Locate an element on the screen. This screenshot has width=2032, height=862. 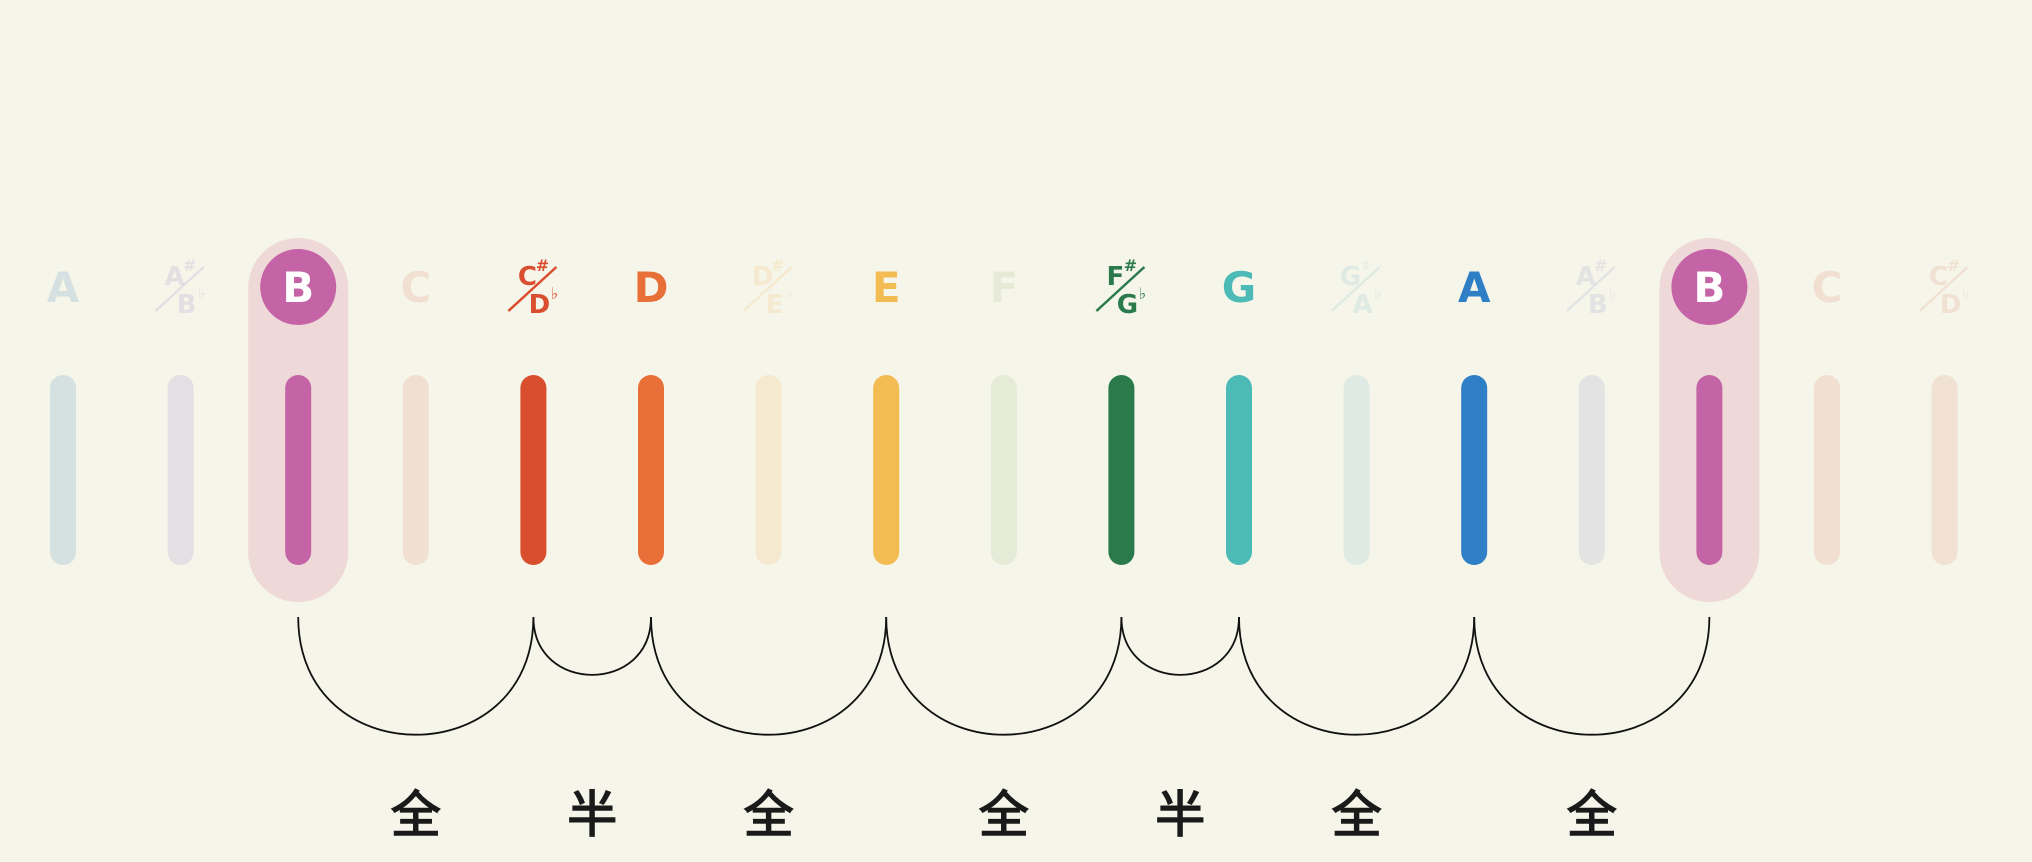
interval-arcs is located at coordinates (1004, 676).